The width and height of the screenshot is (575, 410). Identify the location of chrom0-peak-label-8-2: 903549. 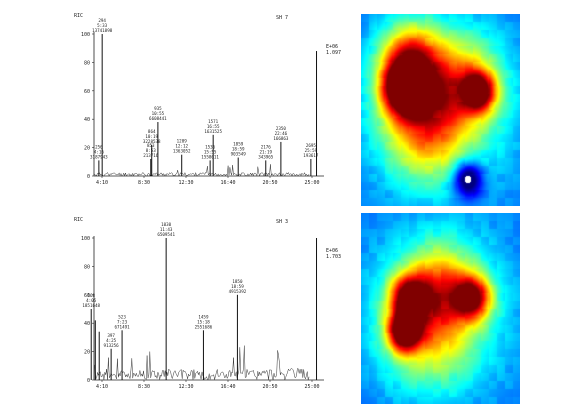
(239, 154).